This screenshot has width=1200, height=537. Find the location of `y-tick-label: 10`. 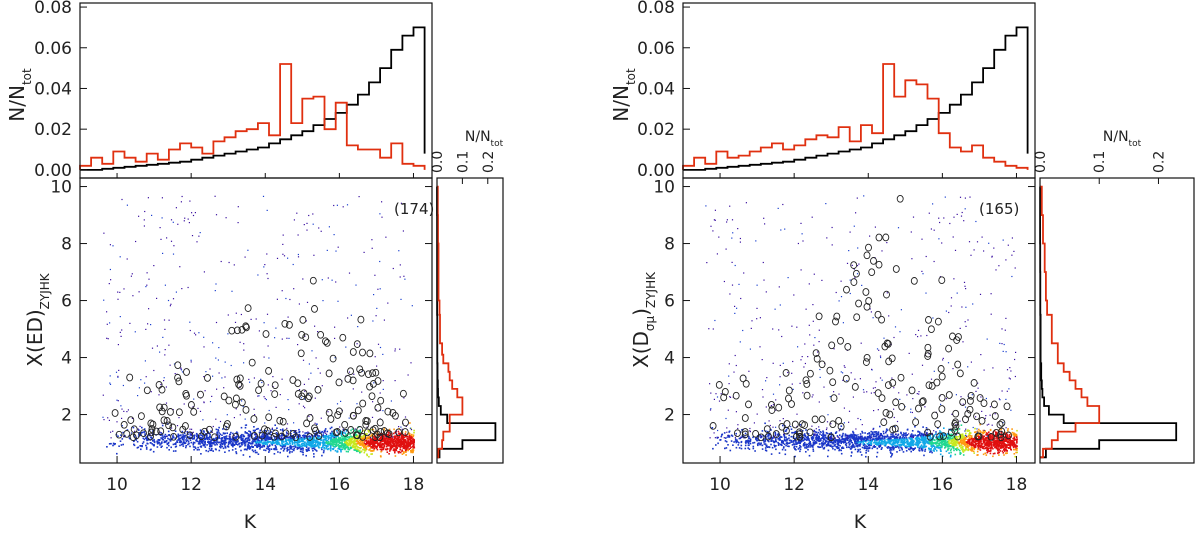

y-tick-label: 10 is located at coordinates (61, 188).